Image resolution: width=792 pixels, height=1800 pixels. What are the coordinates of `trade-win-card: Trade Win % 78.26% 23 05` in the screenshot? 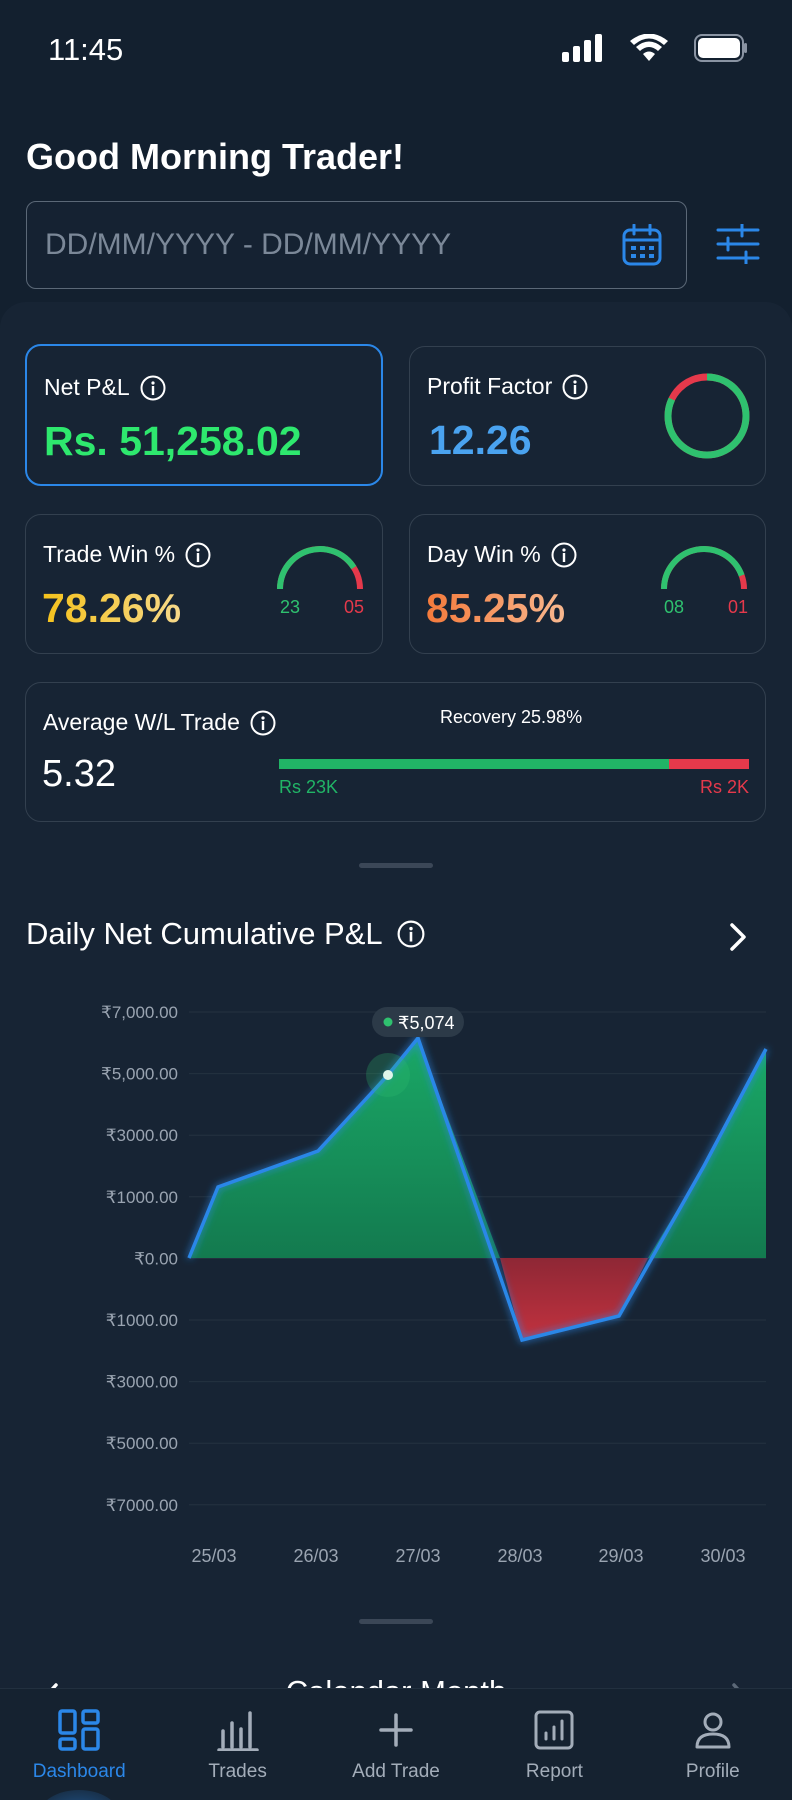 It's located at (204, 584).